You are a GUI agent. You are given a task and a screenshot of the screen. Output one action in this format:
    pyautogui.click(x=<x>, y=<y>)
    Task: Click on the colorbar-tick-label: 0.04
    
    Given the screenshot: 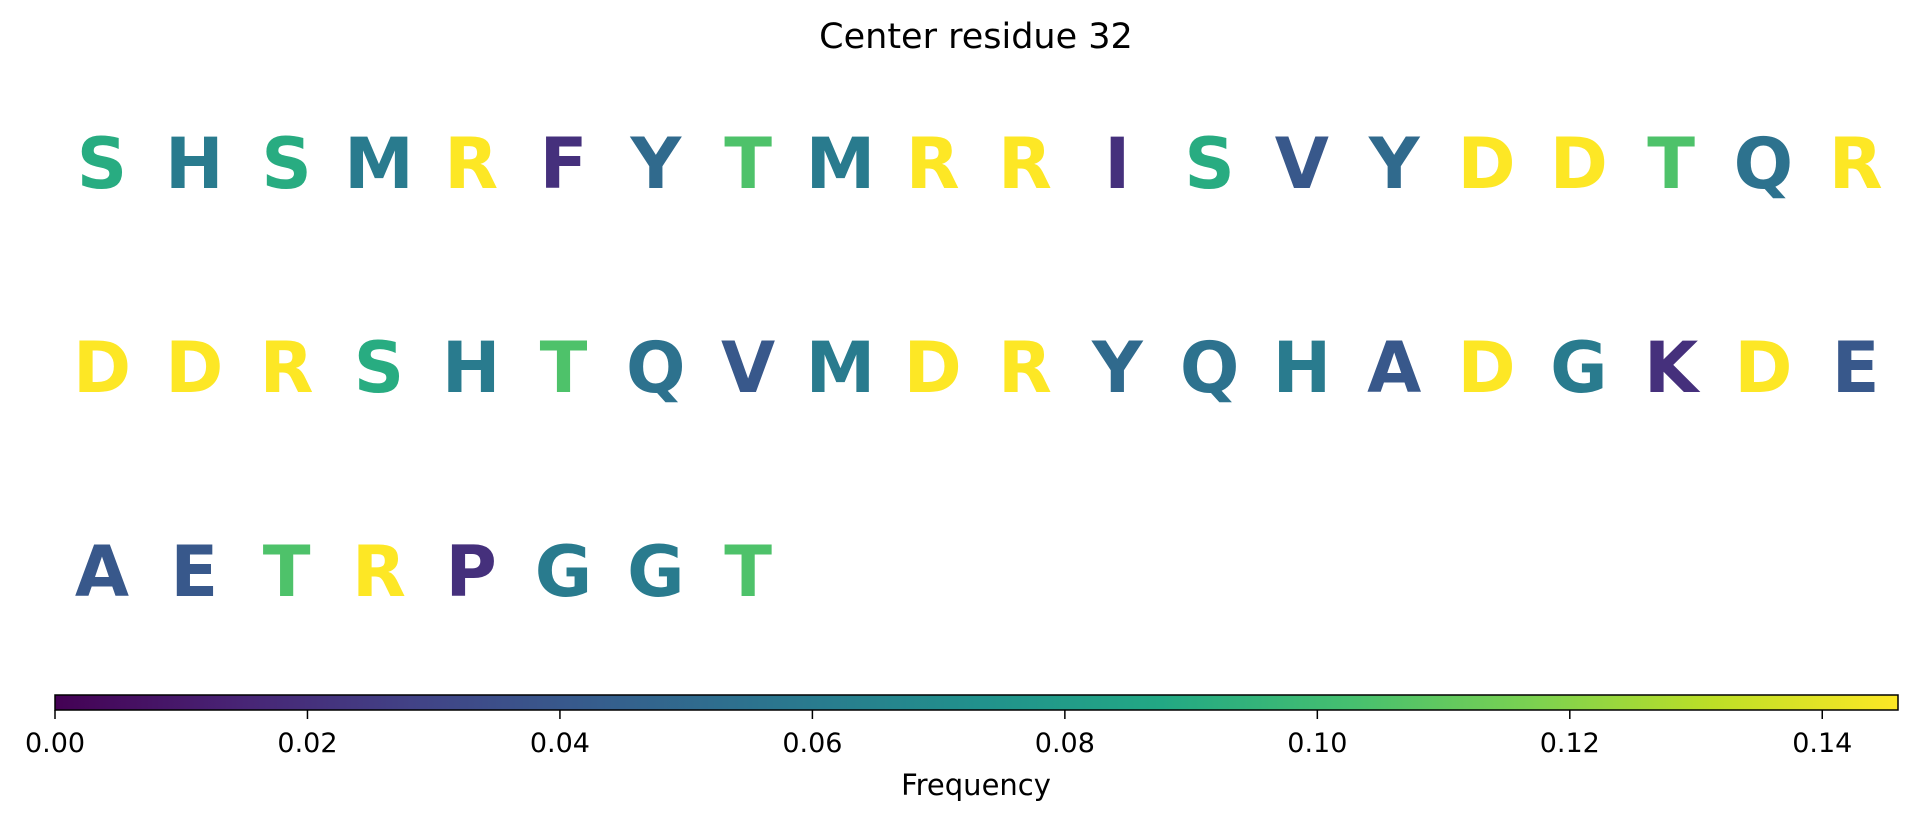 What is the action you would take?
    pyautogui.click(x=560, y=743)
    